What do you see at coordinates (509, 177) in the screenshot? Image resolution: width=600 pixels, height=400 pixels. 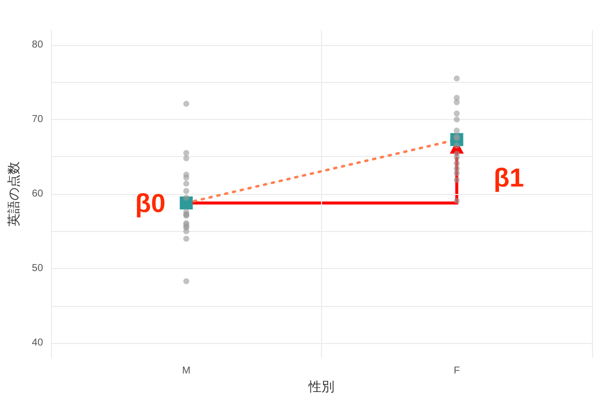 I see `annotation: β1` at bounding box center [509, 177].